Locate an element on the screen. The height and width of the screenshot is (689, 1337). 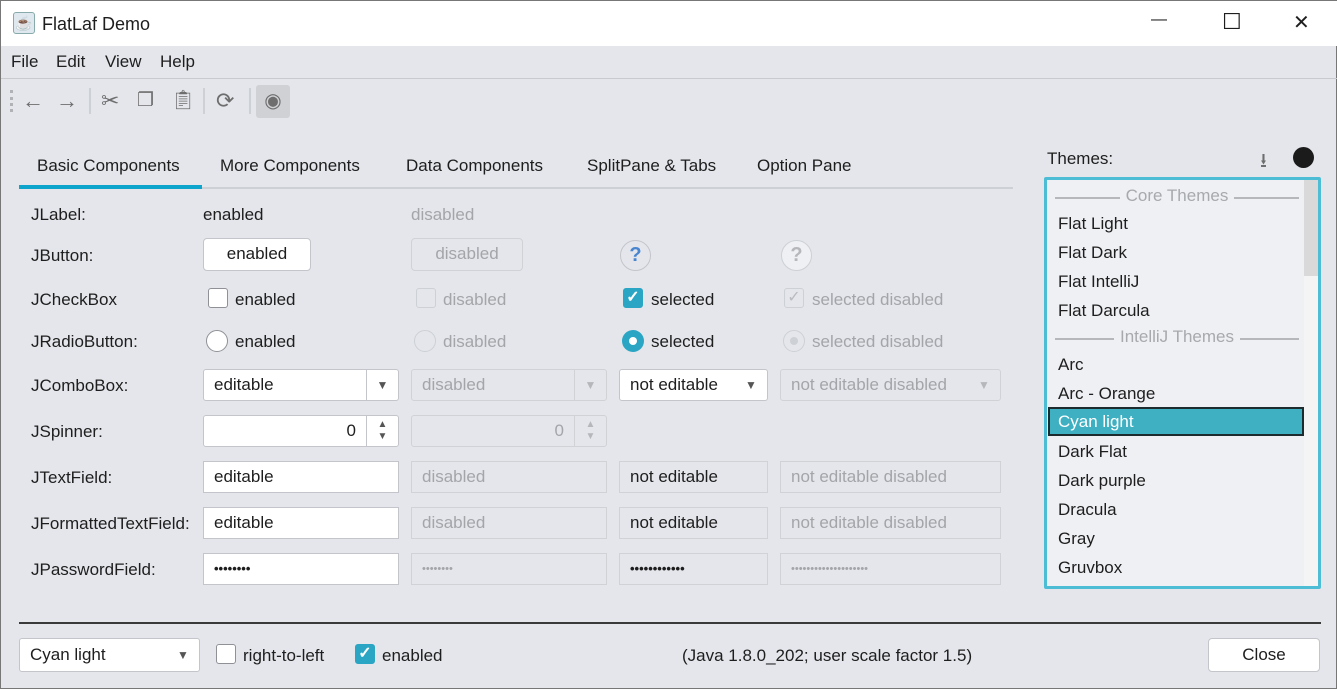
help-button-disabled: ? is located at coordinates (796, 255).